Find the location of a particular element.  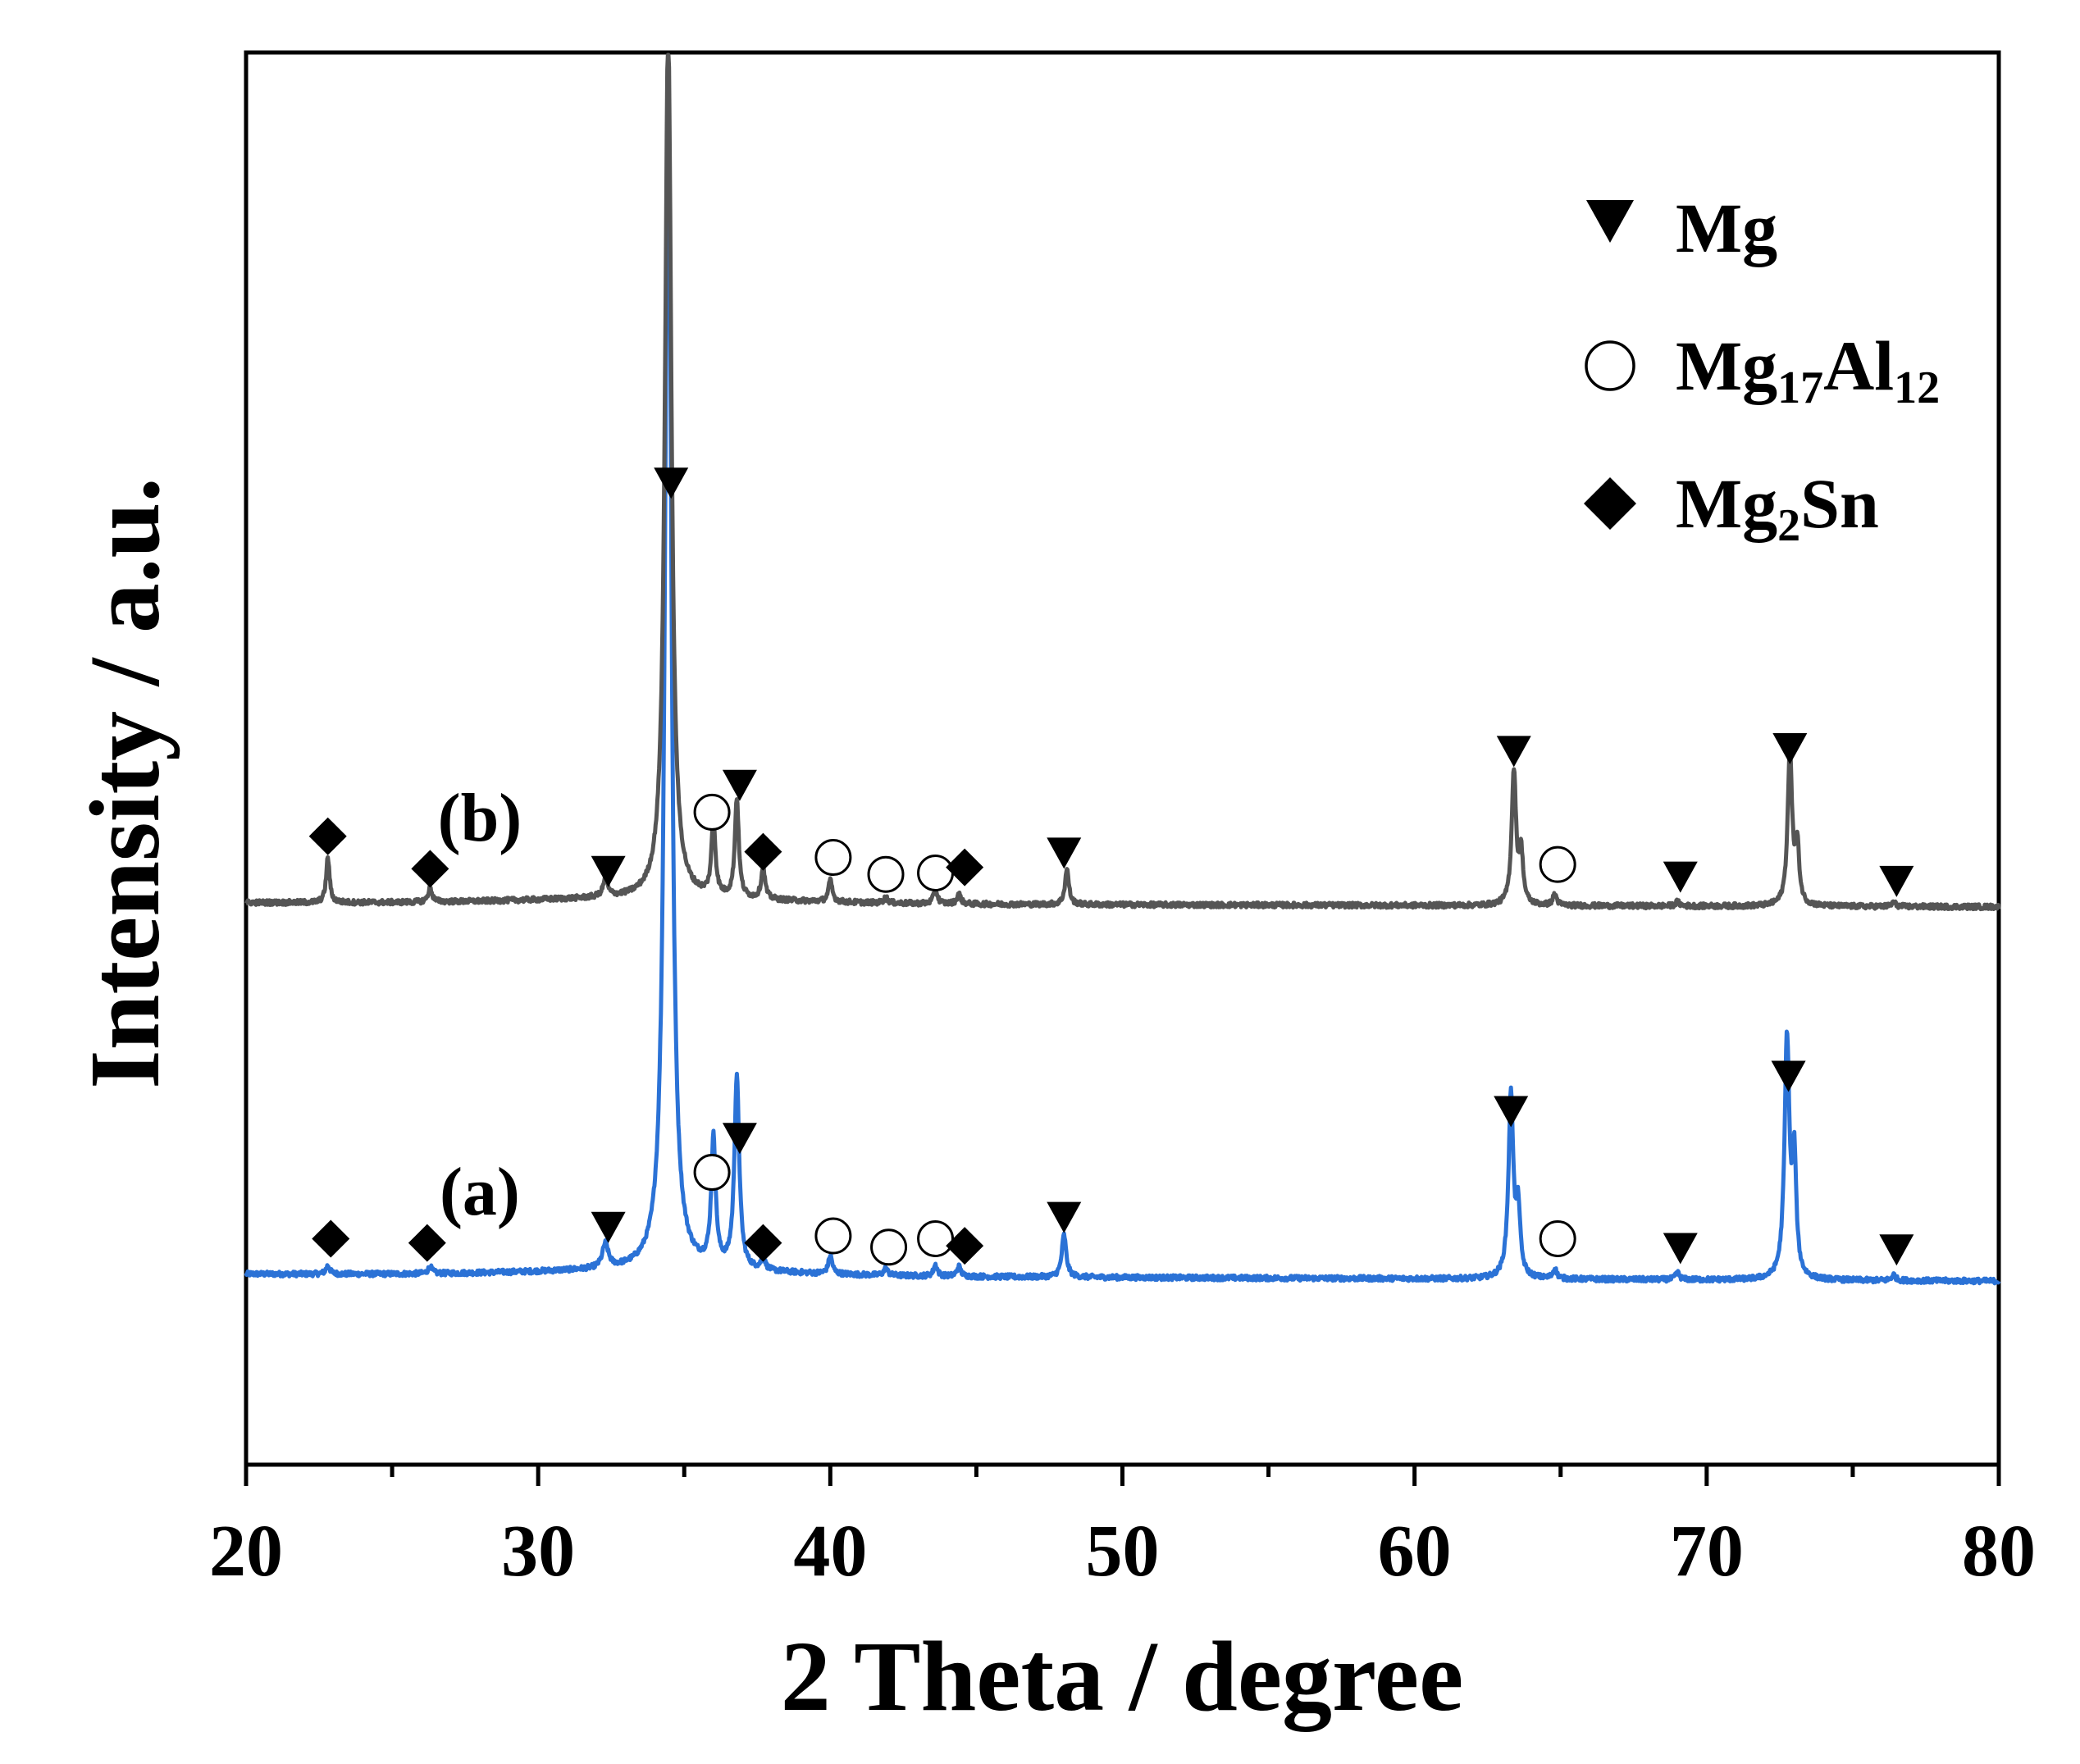

legend-mg17al12-sub1: 17 is located at coordinates (1800, 388).